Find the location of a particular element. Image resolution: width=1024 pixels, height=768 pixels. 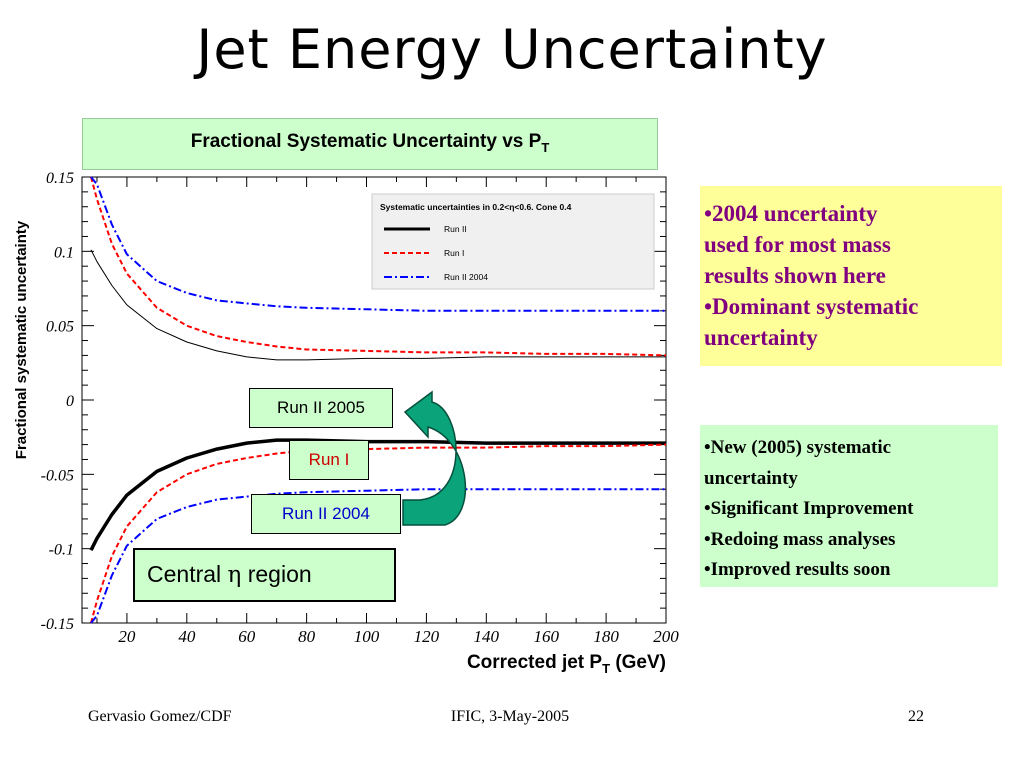

curved-arrow-icon is located at coordinates (434, 458).